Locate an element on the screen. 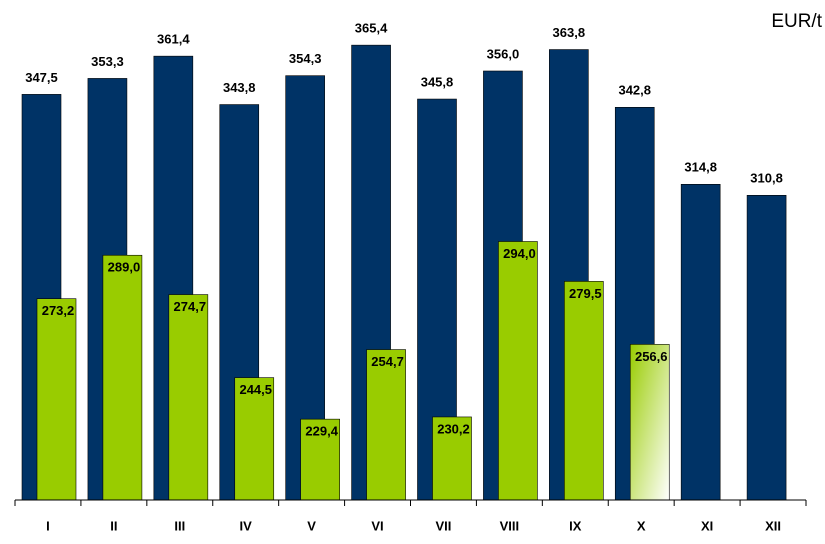  value-label: 289,0 is located at coordinates (124, 267).